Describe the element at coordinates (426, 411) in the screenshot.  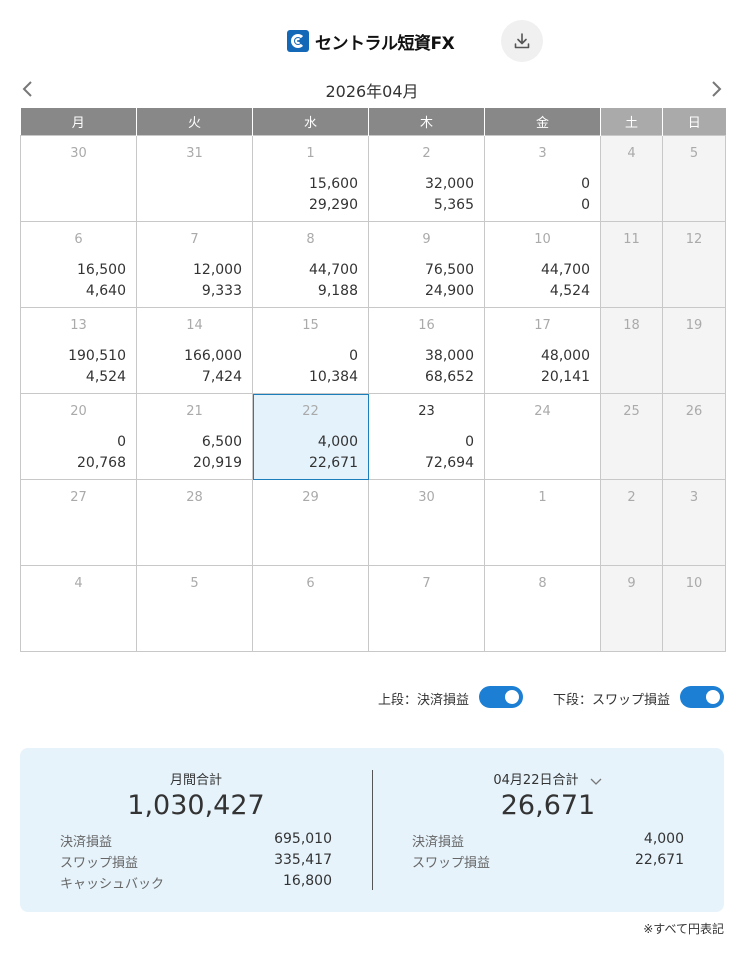
I see `day-number: 23` at that location.